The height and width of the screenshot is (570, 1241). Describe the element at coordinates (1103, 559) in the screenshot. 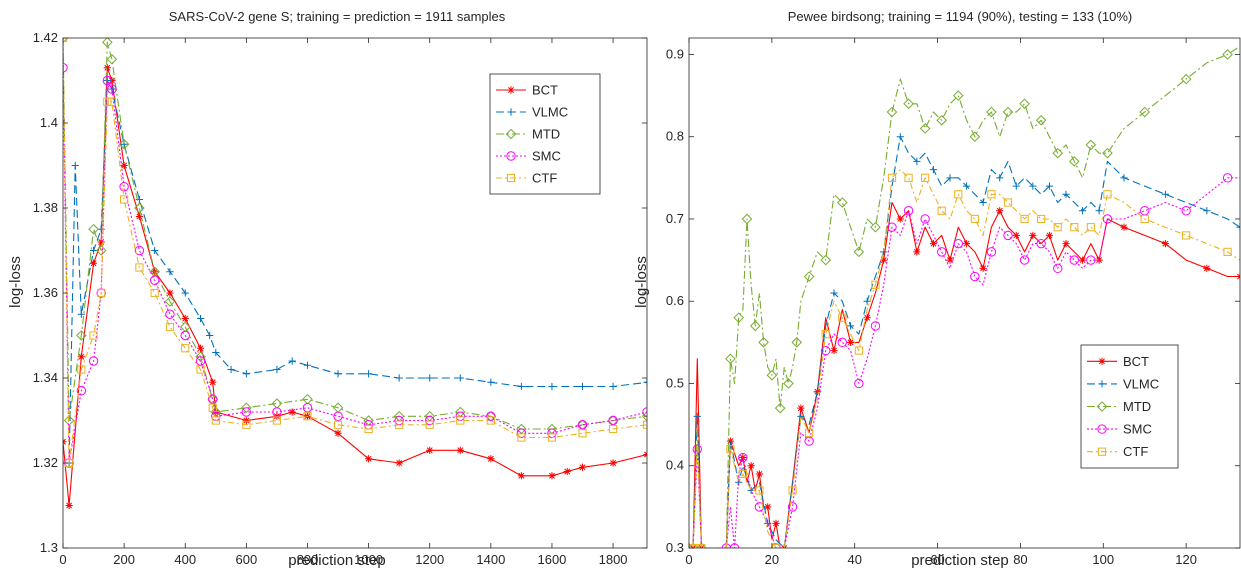

I see `x-tick-label: 100` at that location.